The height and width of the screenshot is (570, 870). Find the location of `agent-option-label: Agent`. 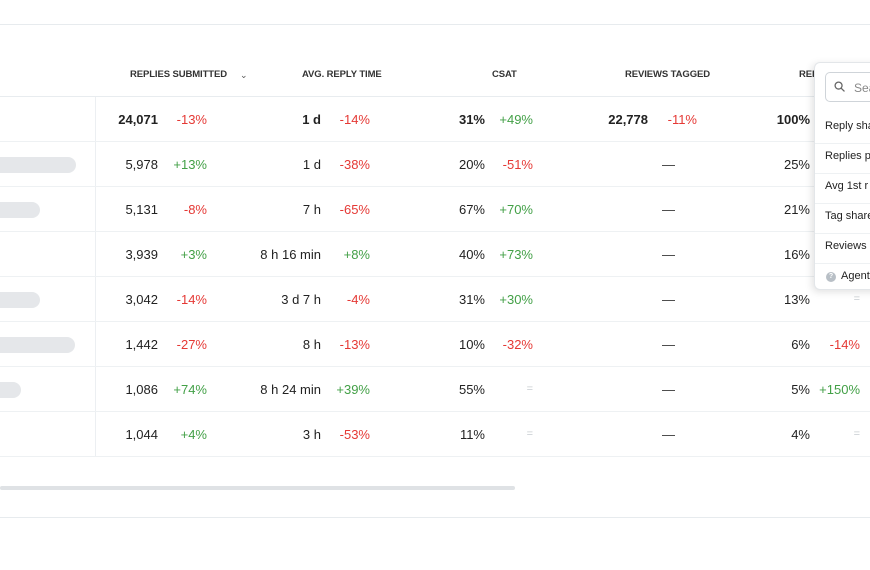

agent-option-label: Agent is located at coordinates (855, 276).